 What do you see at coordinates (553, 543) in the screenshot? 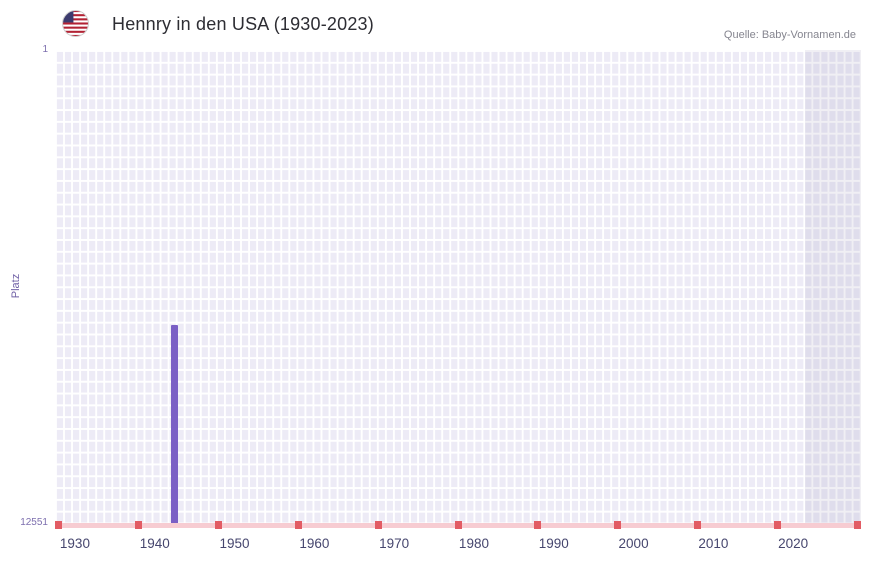
I see `x-tick-label: 1990` at bounding box center [553, 543].